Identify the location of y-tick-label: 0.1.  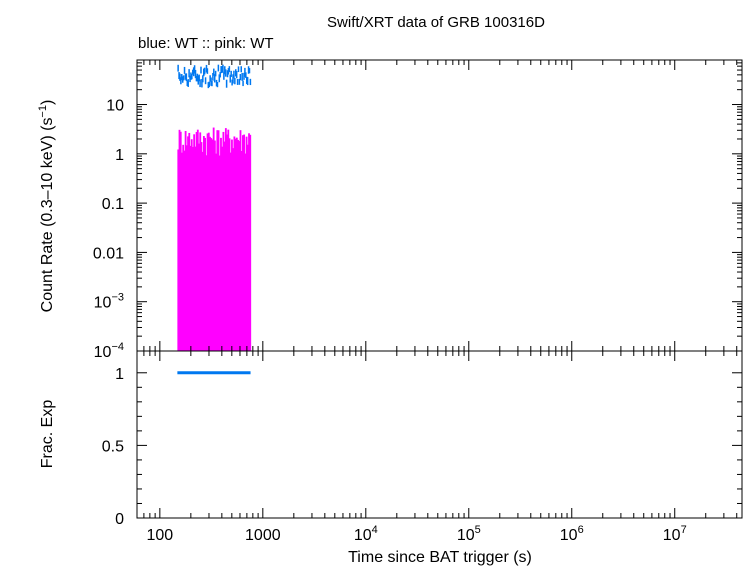
(113, 204).